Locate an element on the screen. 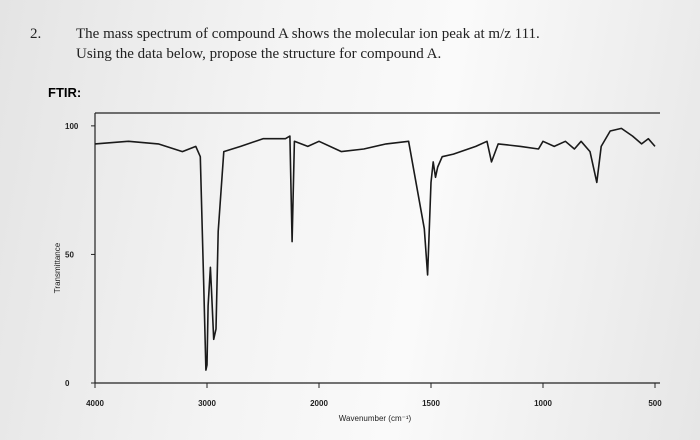 The image size is (700, 440). question-number: 2. is located at coordinates (35, 34).